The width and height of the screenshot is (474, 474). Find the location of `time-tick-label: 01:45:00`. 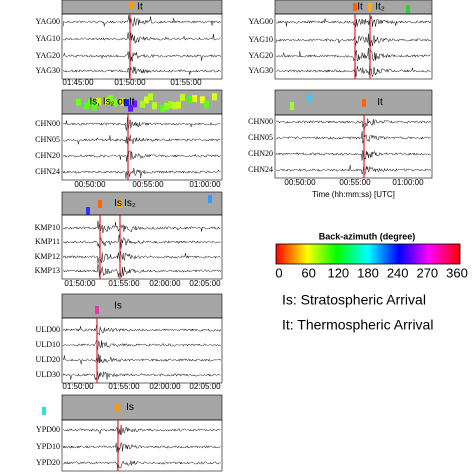

time-tick-label: 01:45:00 is located at coordinates (78, 82).